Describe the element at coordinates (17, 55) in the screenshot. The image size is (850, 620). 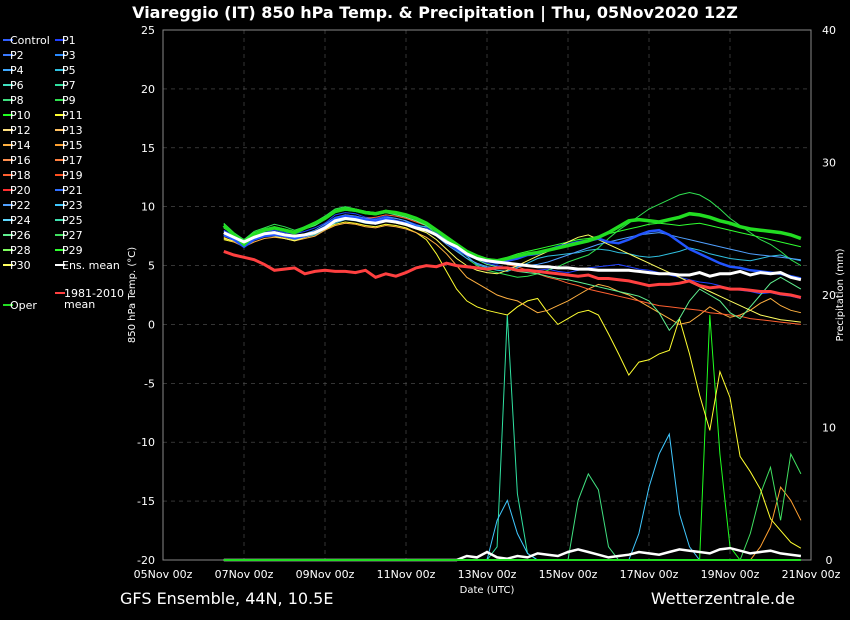
I see `legend-label: P2` at that location.